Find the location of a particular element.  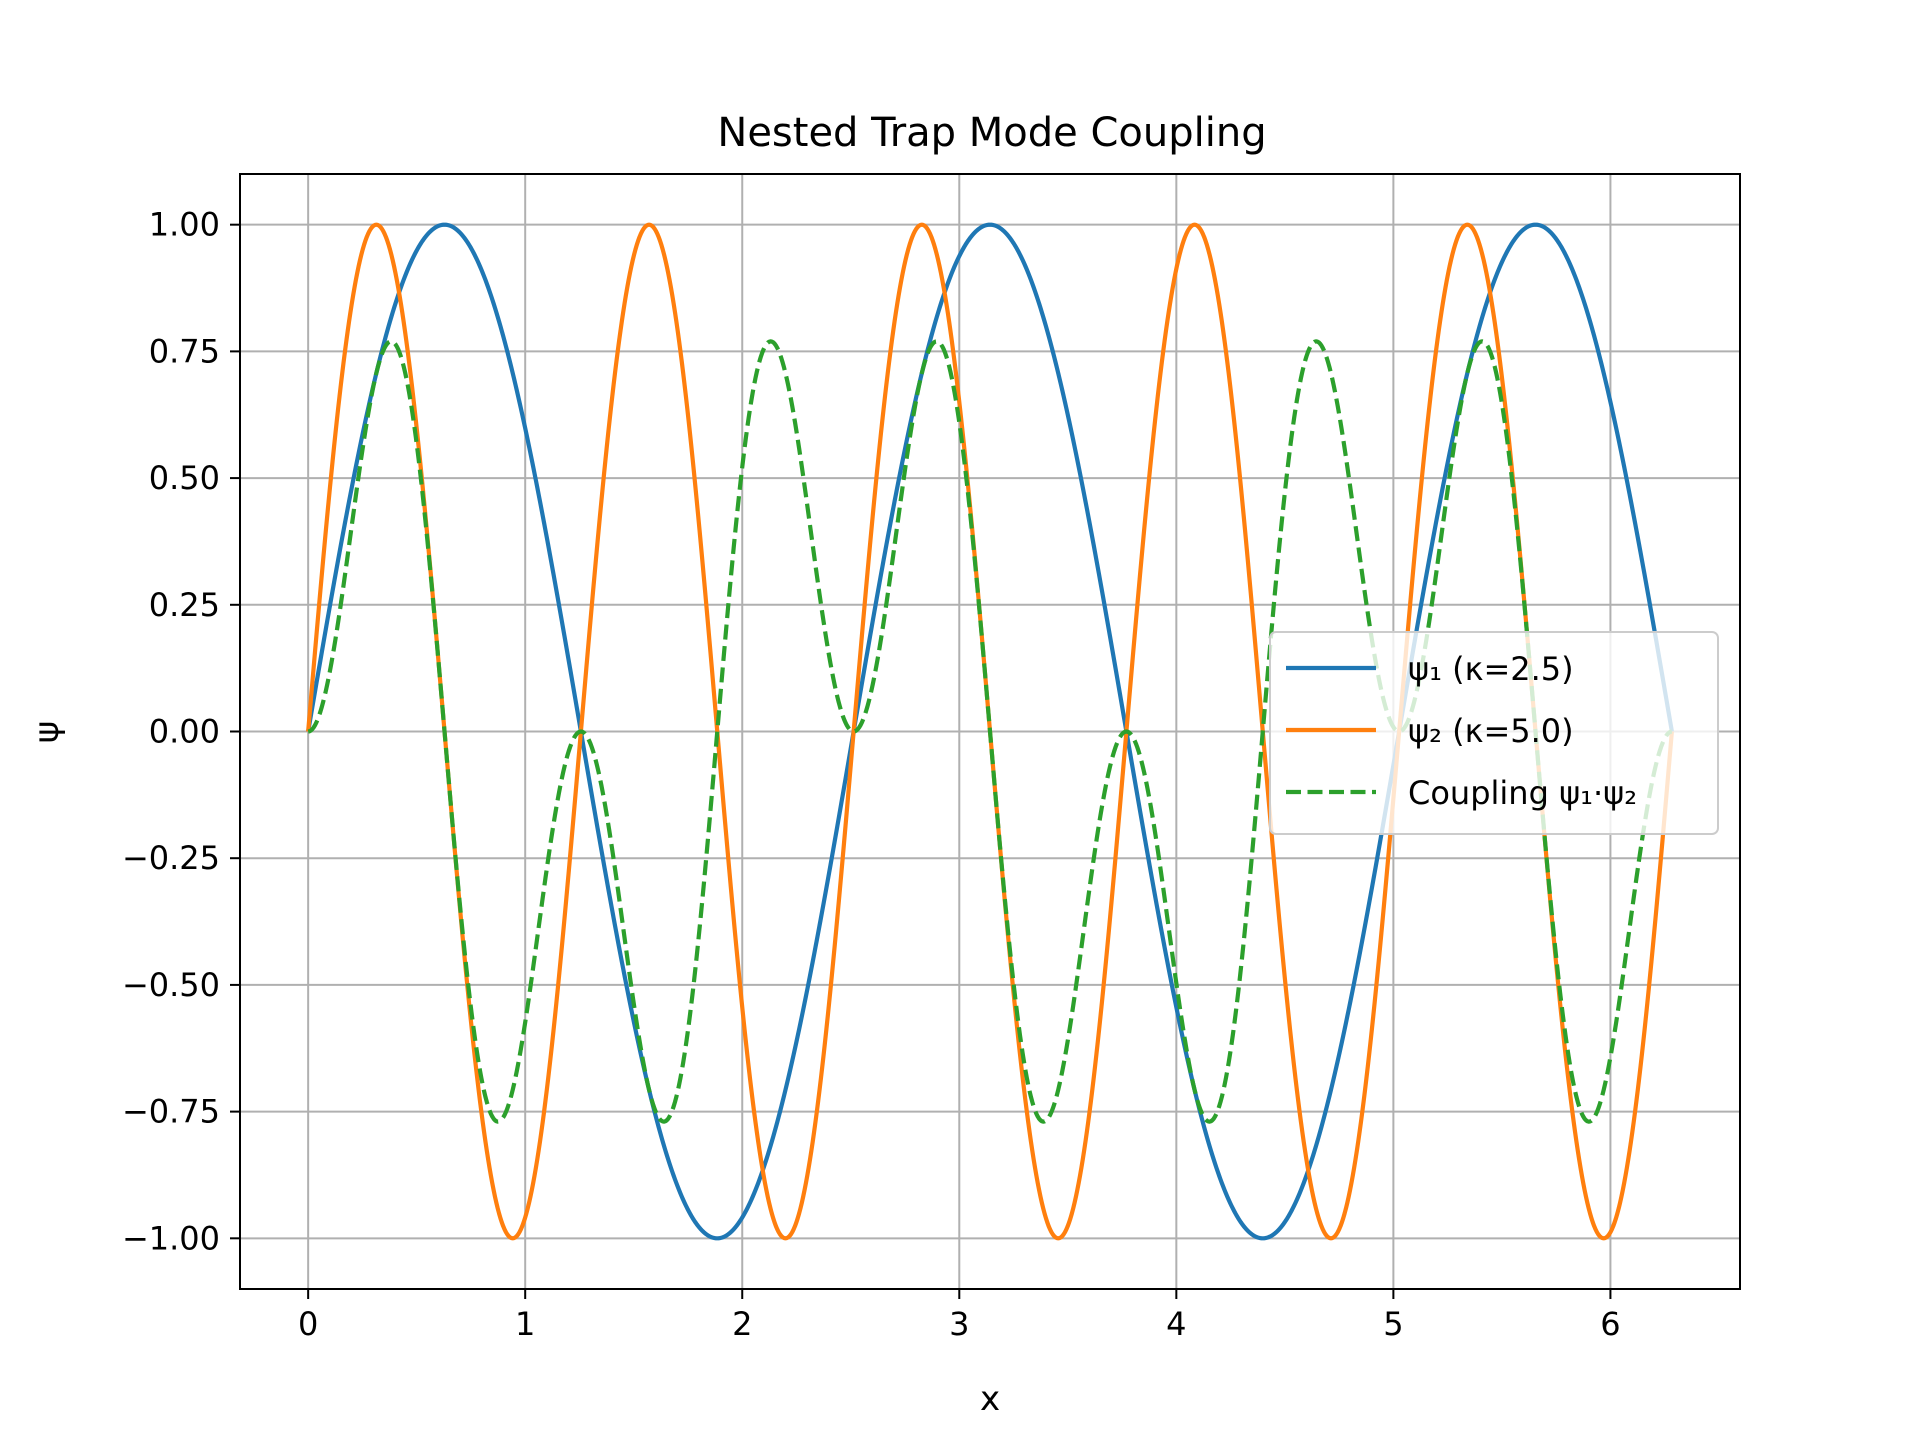

y-axis-label: ψ is located at coordinates (47, 732).